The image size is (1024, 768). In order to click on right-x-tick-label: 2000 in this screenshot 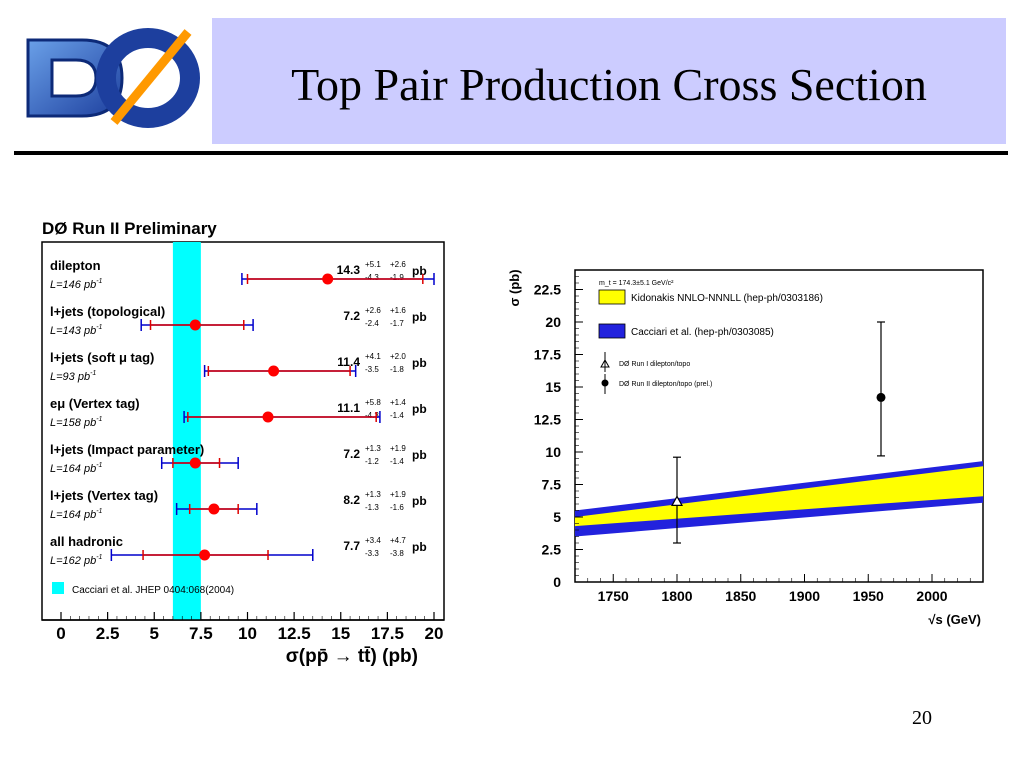, I will do `click(931, 596)`.